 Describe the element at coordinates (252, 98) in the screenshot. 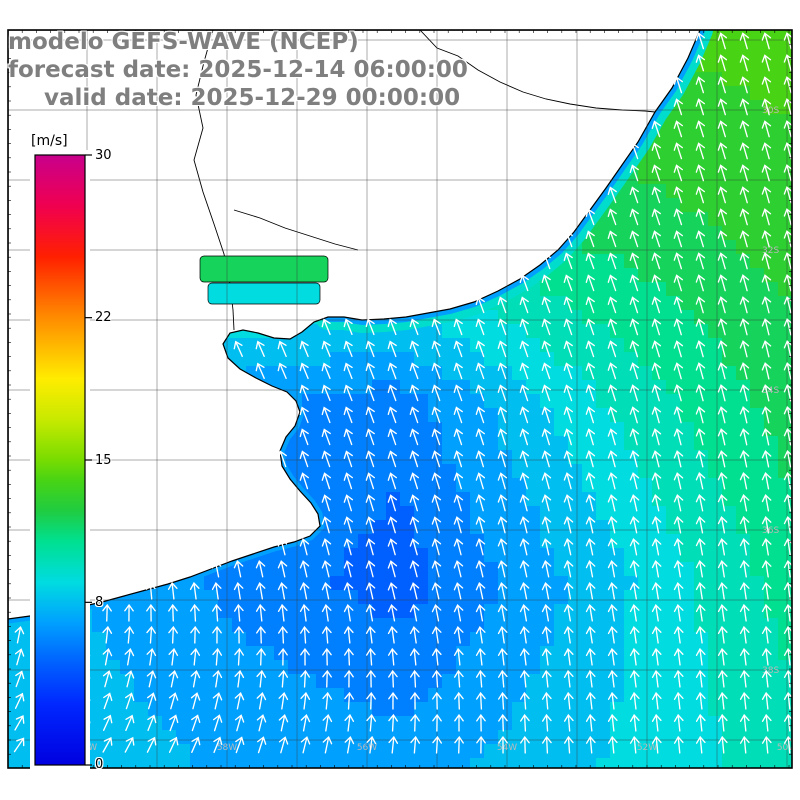

I see `valid-date: valid date: 2025-12-29 00:00:00` at that location.